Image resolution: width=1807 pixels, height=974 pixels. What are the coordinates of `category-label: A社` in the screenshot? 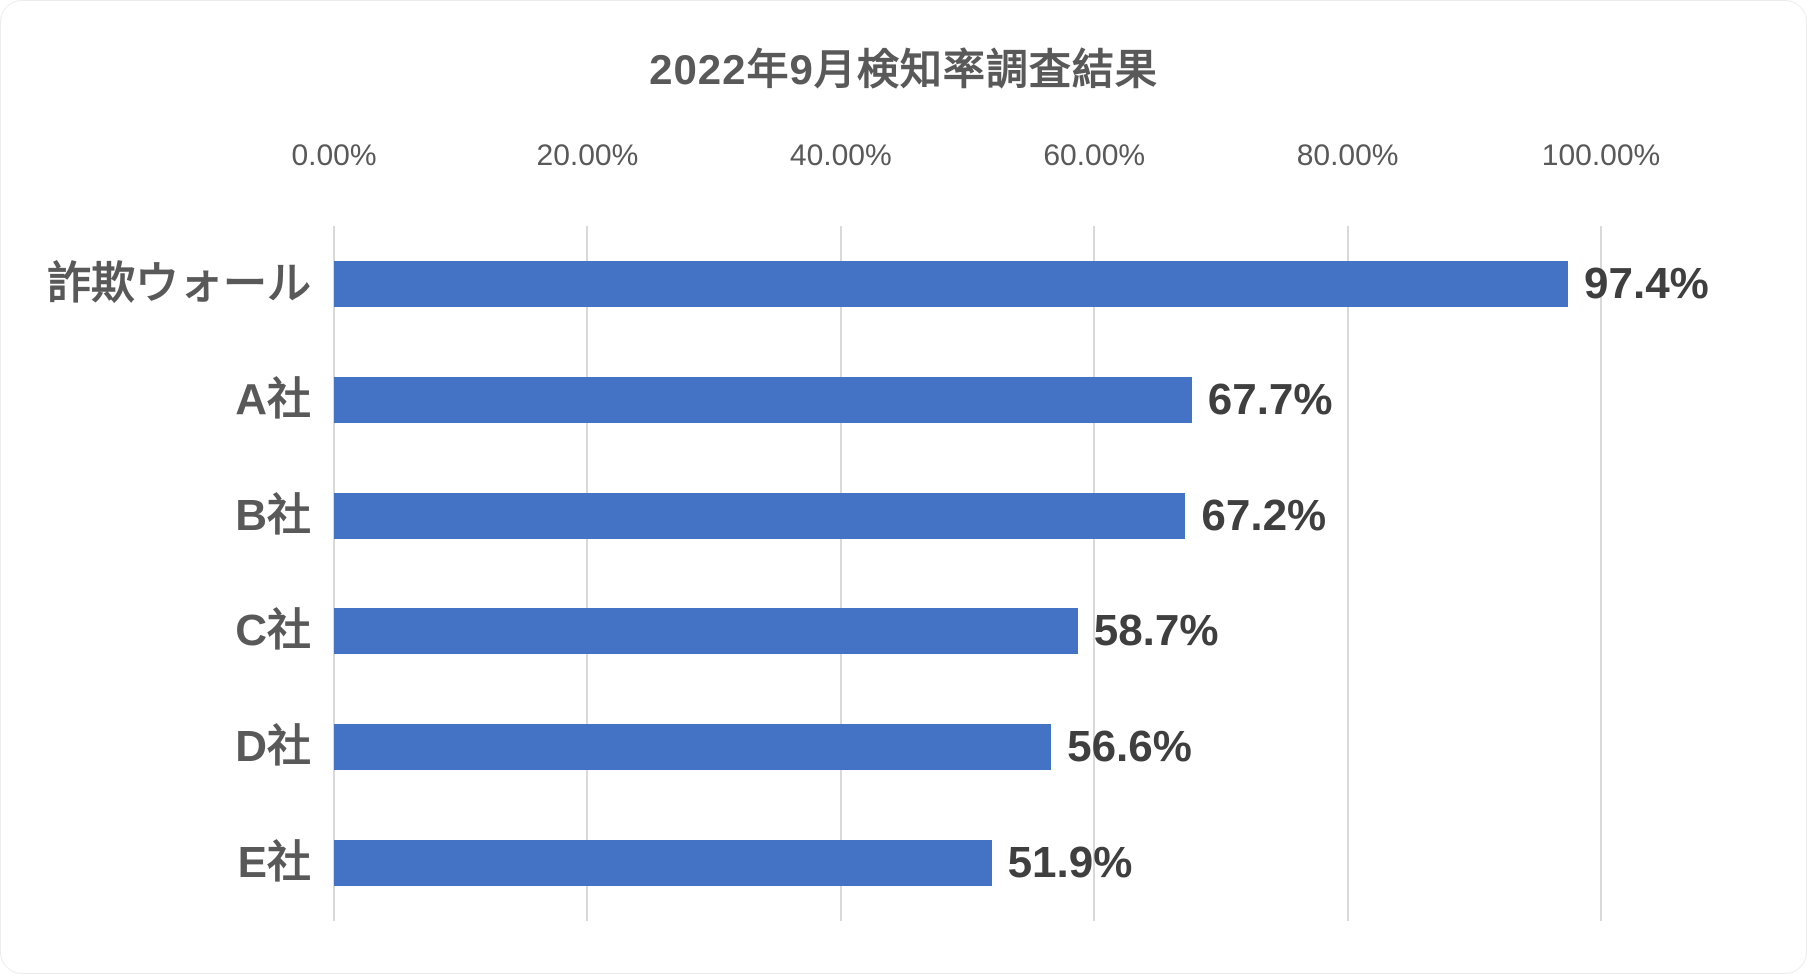 It's located at (273, 399).